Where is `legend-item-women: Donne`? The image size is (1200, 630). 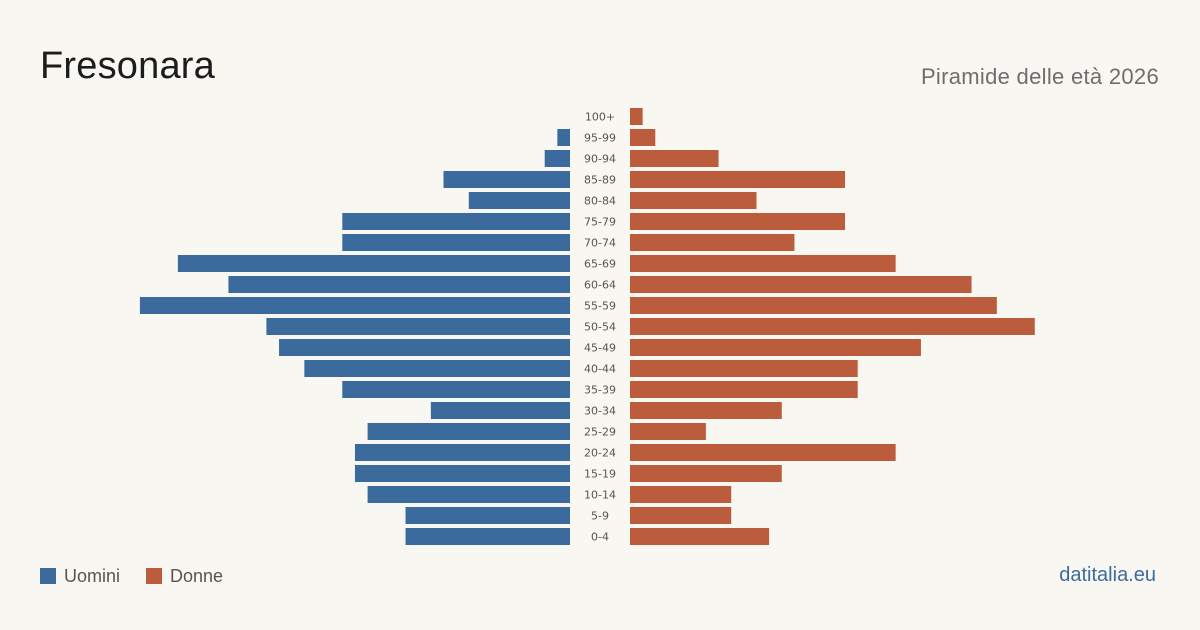 legend-item-women: Donne is located at coordinates (184, 576).